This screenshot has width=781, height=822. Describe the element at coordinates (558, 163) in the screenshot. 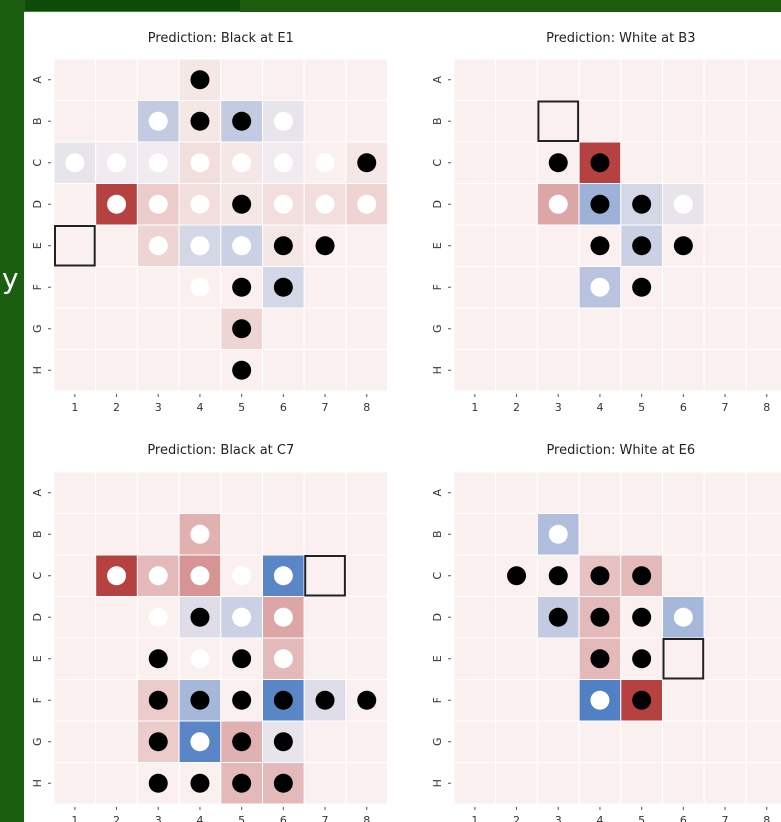

I see `black-piece-C3` at that location.